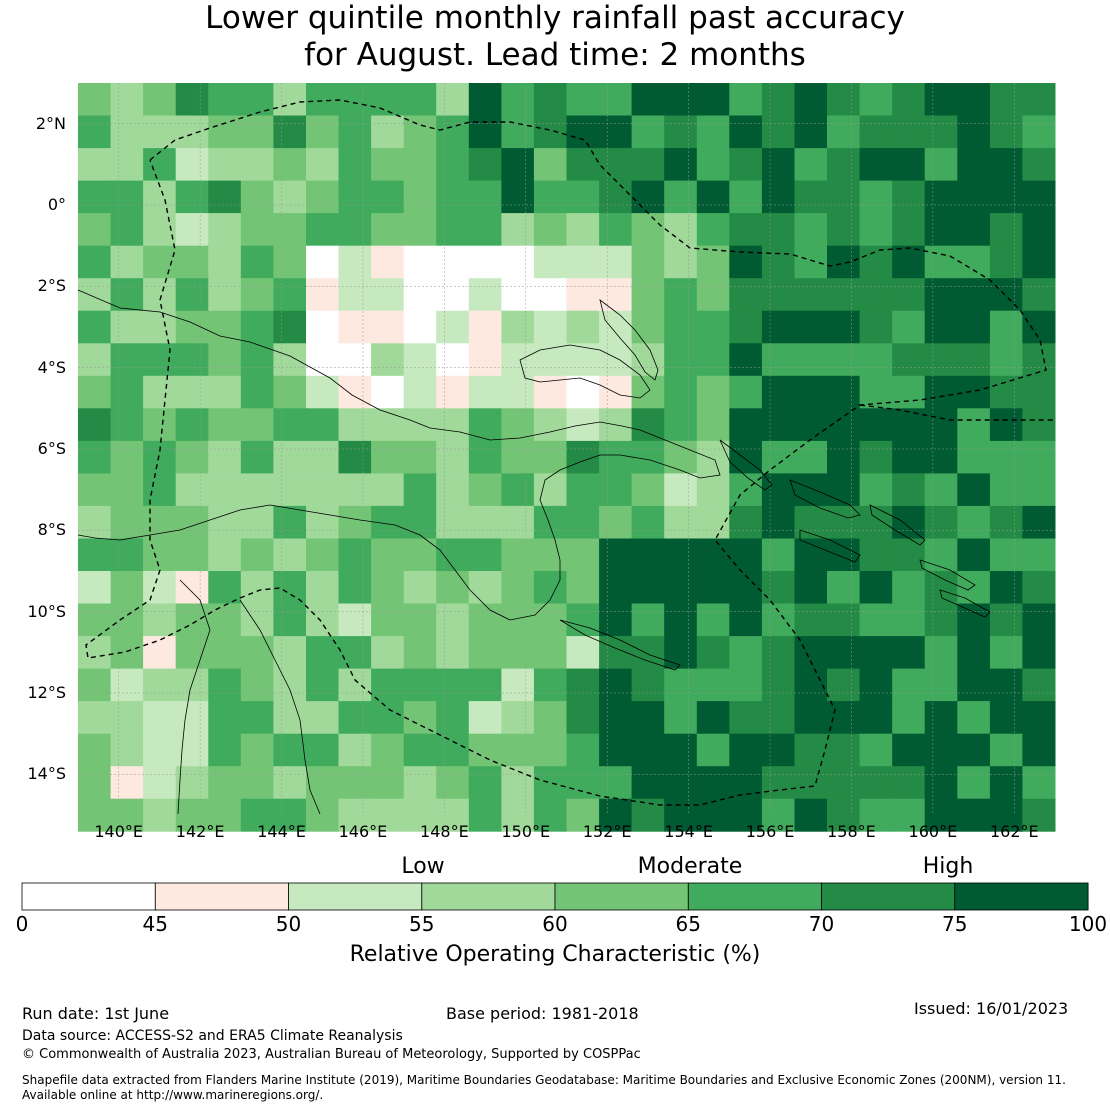  Describe the element at coordinates (119, 831) in the screenshot. I see `lon-tick-label: 140°E` at that location.